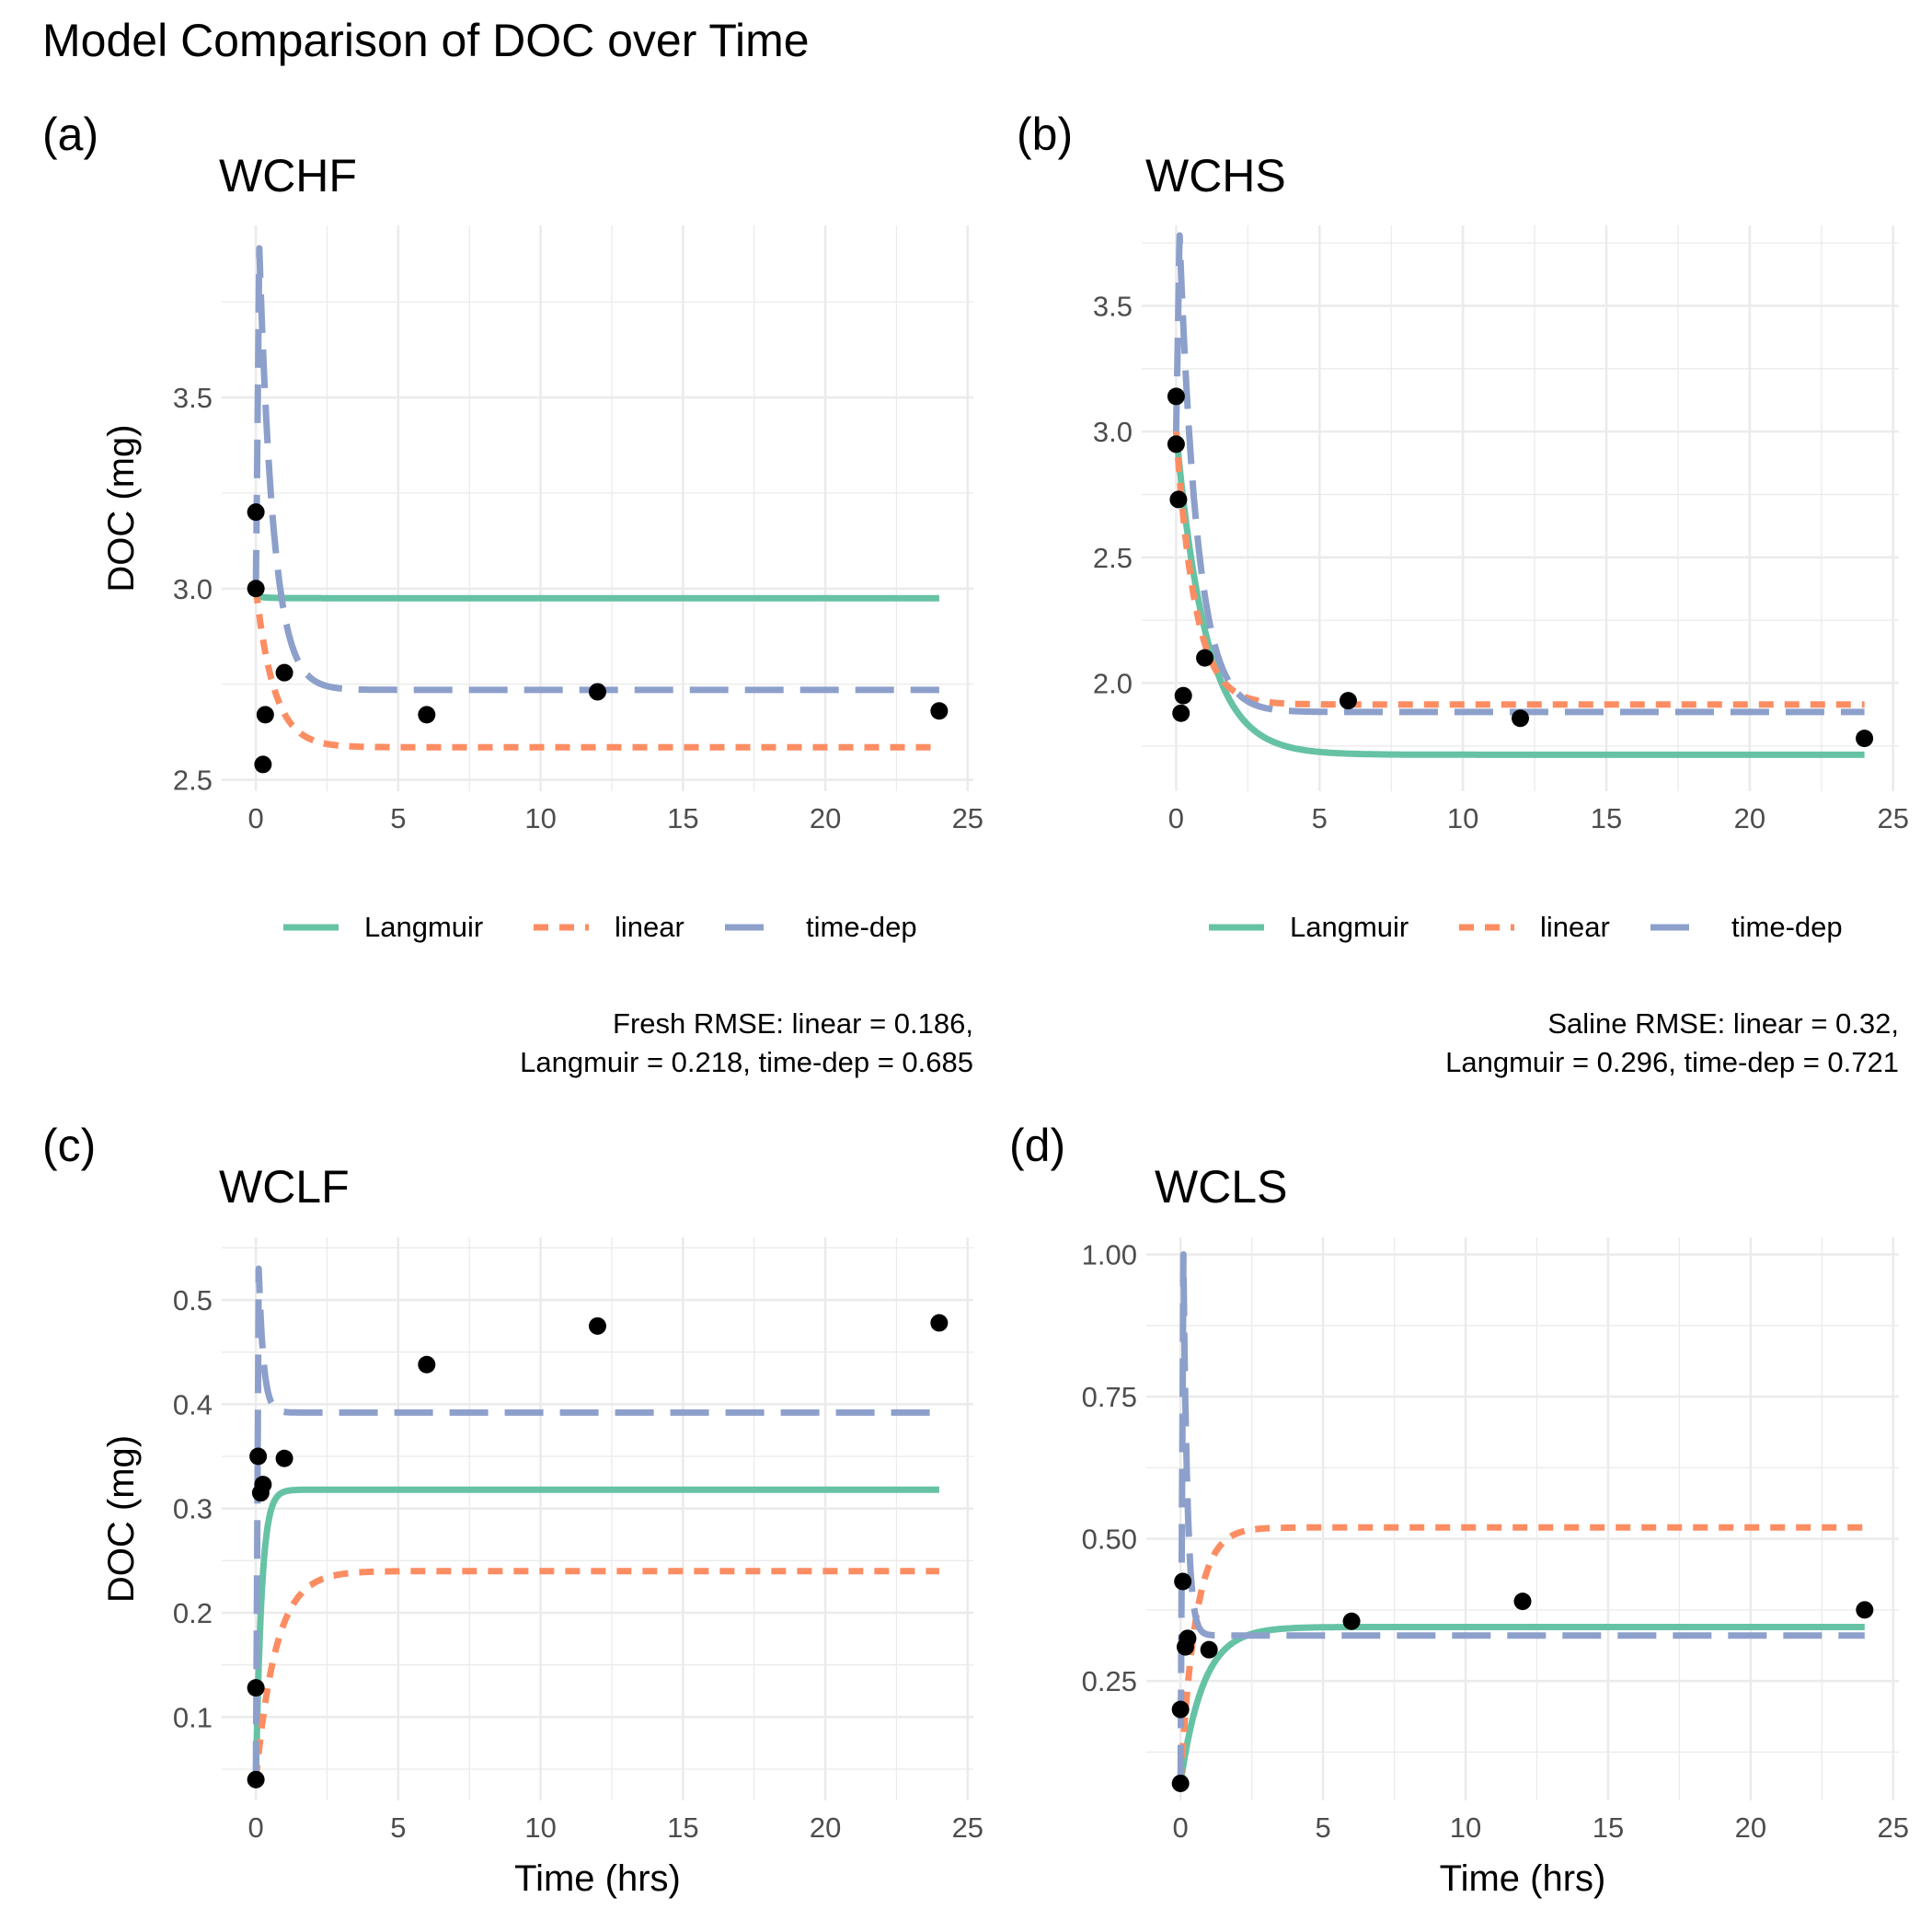  What do you see at coordinates (1109, 1397) in the screenshot?
I see `y-tick-label: 0.75` at bounding box center [1109, 1397].